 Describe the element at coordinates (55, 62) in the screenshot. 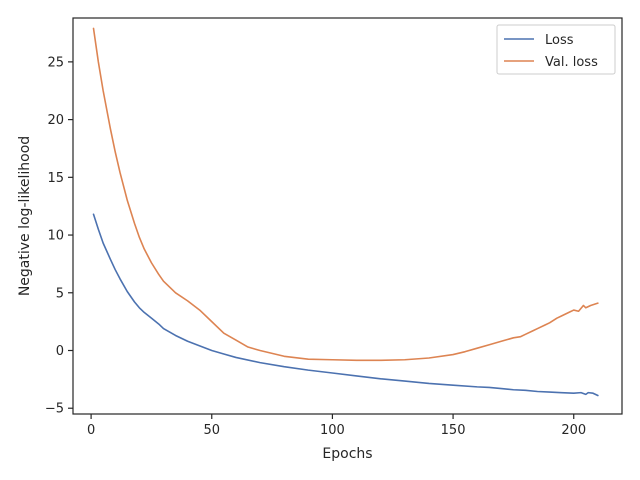

I see `y-tick-label: 25` at that location.